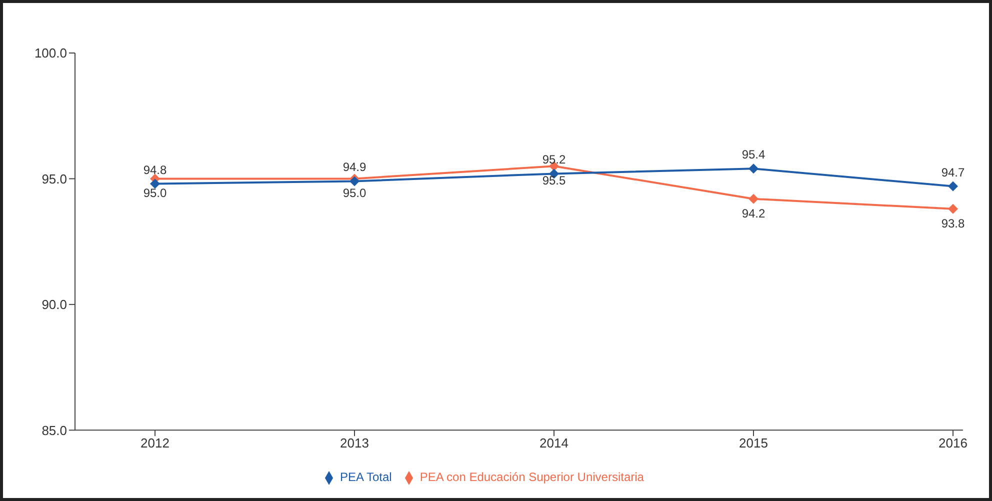 The height and width of the screenshot is (501, 992). What do you see at coordinates (50, 53) in the screenshot?
I see `y-tick-label: 100.0` at bounding box center [50, 53].